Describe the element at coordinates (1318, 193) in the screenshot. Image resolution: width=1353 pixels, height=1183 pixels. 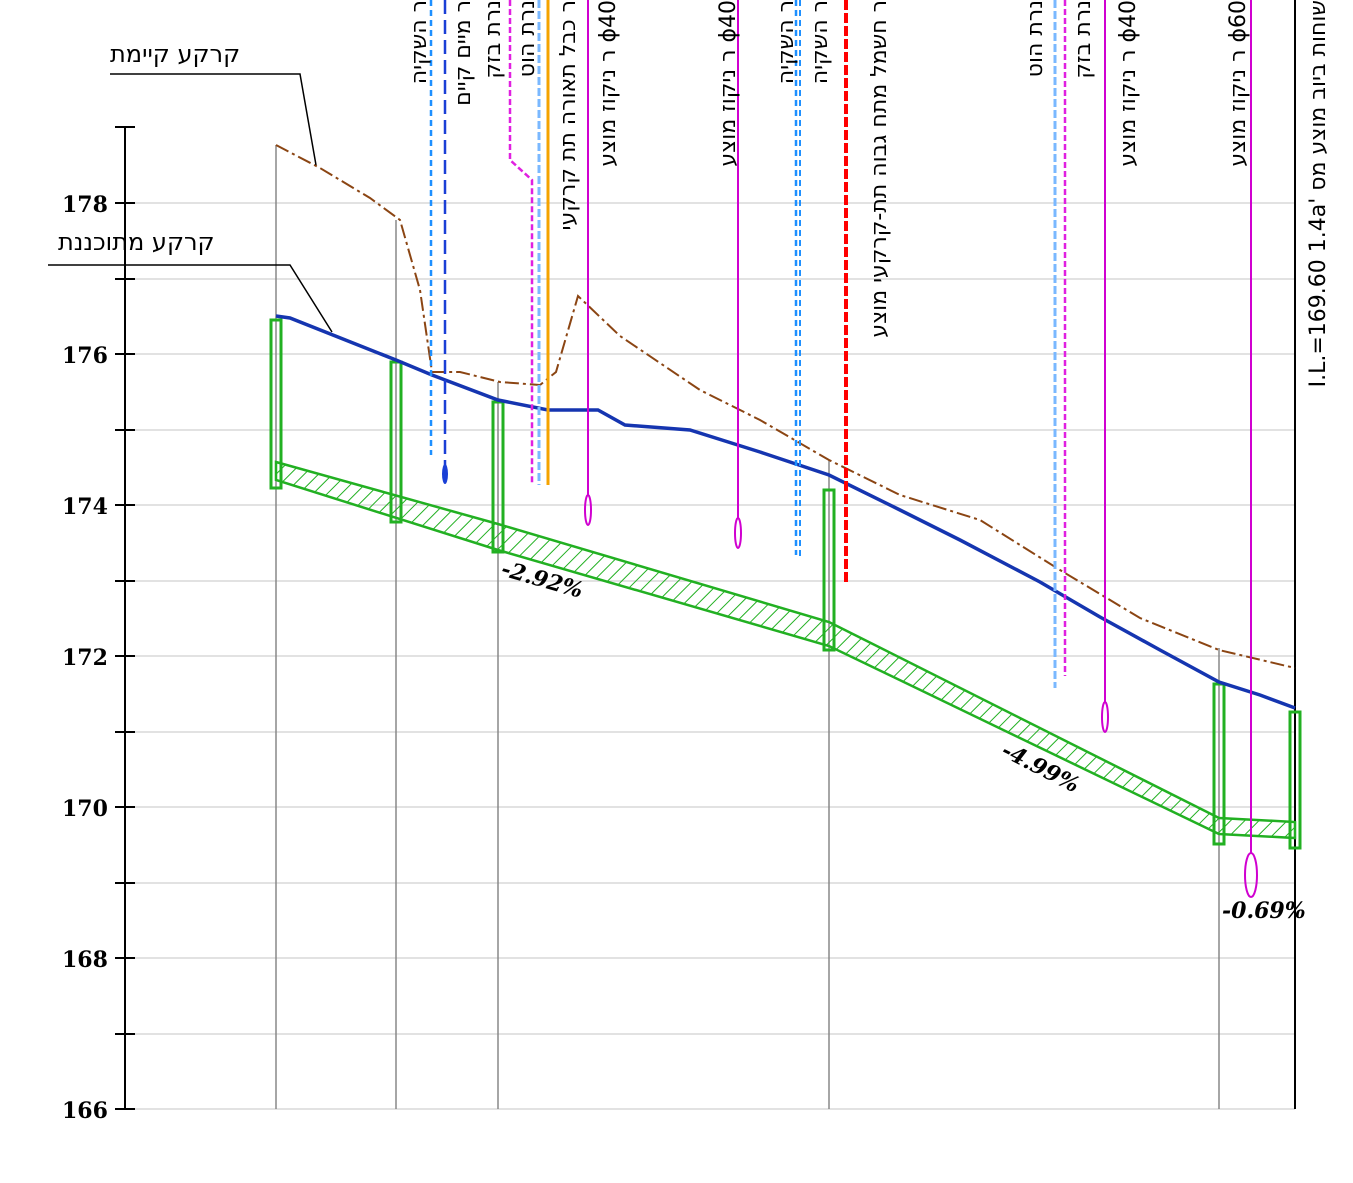
I see `manhole-annotation: I.L.=169.60 1.4a' שוחות ביוב מוצע מס` at that location.